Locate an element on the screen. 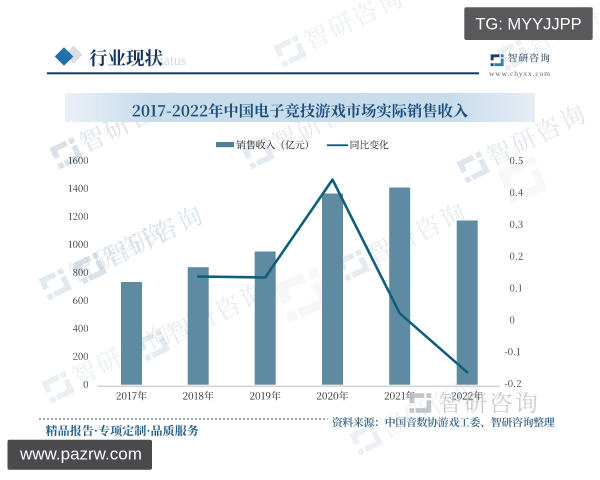 Image resolution: width=600 pixels, height=480 pixels. svg-text: www.chyxx.com is located at coordinates (520, 73).